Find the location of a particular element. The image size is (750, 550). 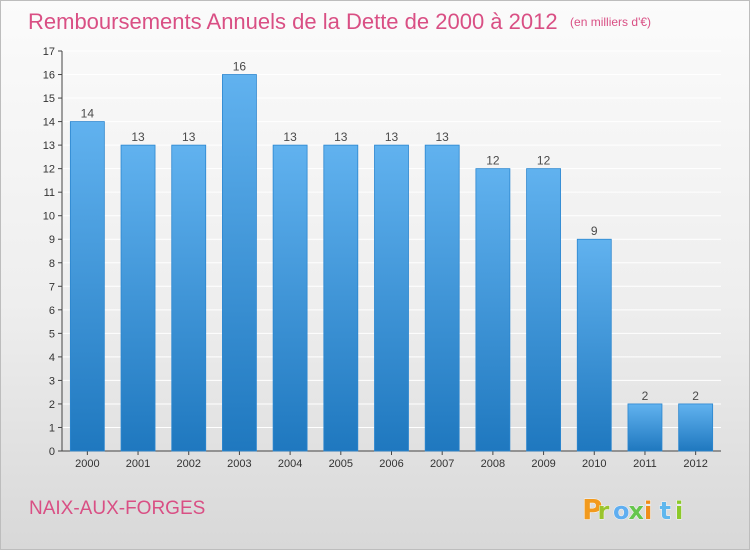

data-label-2005: 13 is located at coordinates (341, 137).